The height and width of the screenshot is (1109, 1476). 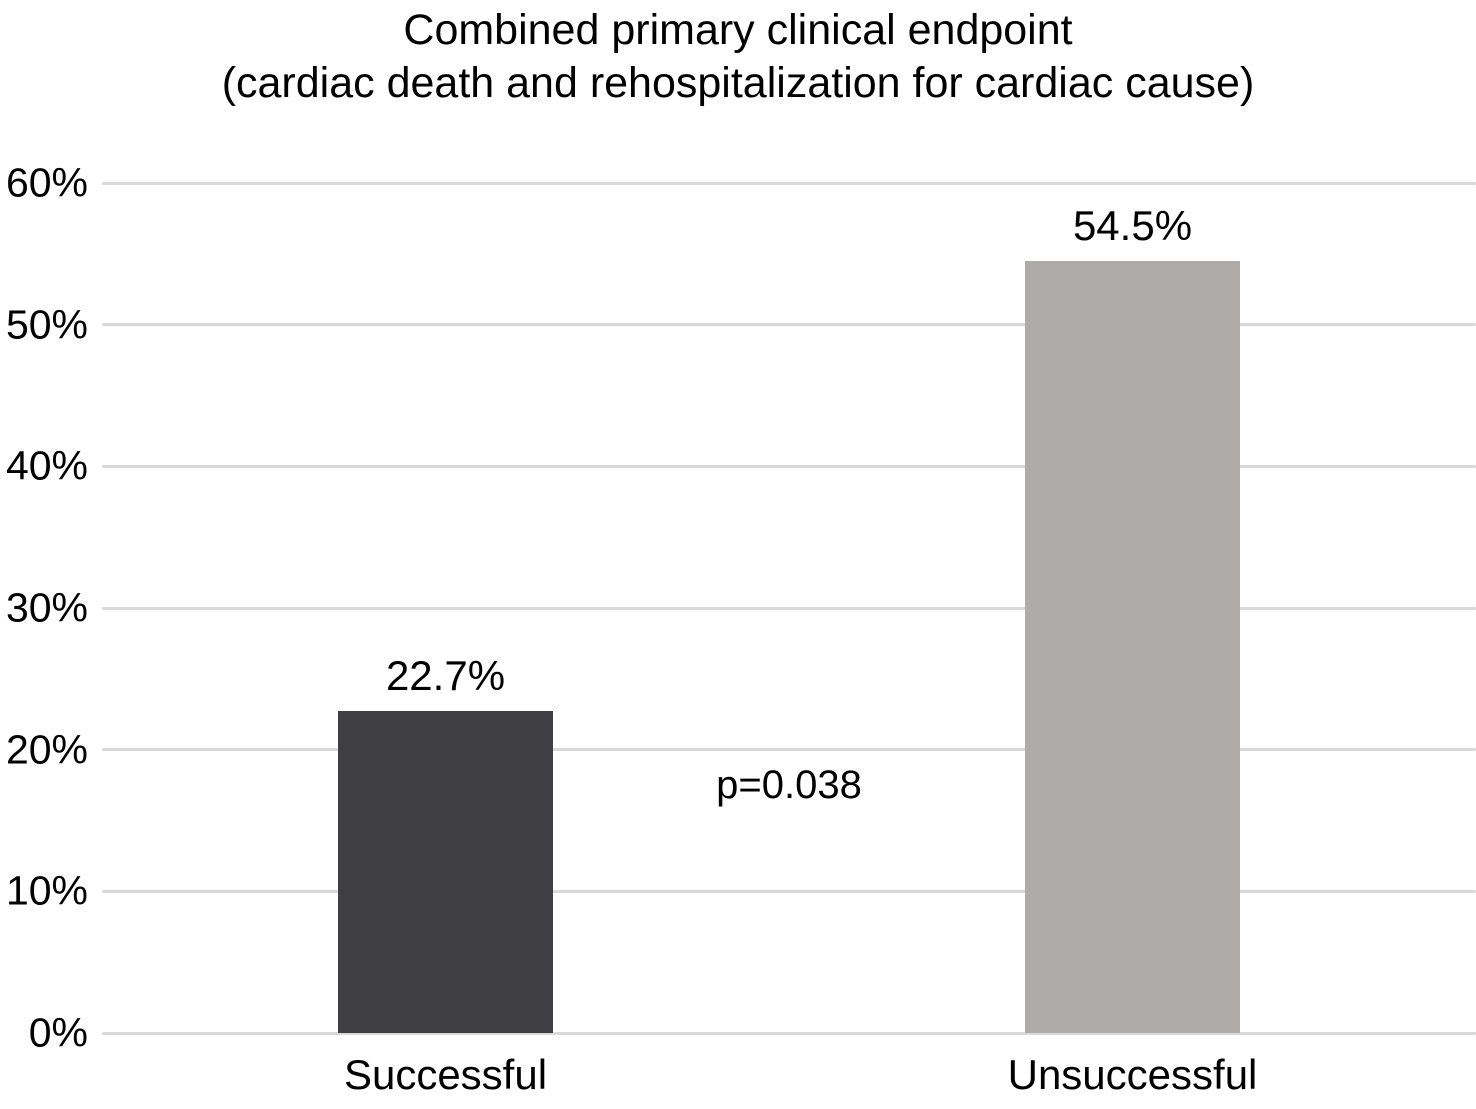 I want to click on bar-unsuccessful, so click(x=1132, y=646).